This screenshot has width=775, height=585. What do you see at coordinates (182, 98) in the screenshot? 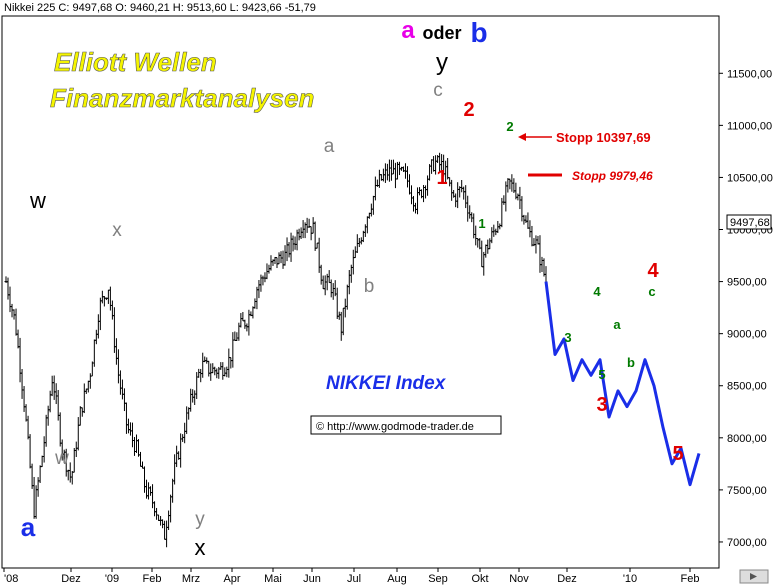
I see `title-line-2: Finanzmarktanalysen` at bounding box center [182, 98].